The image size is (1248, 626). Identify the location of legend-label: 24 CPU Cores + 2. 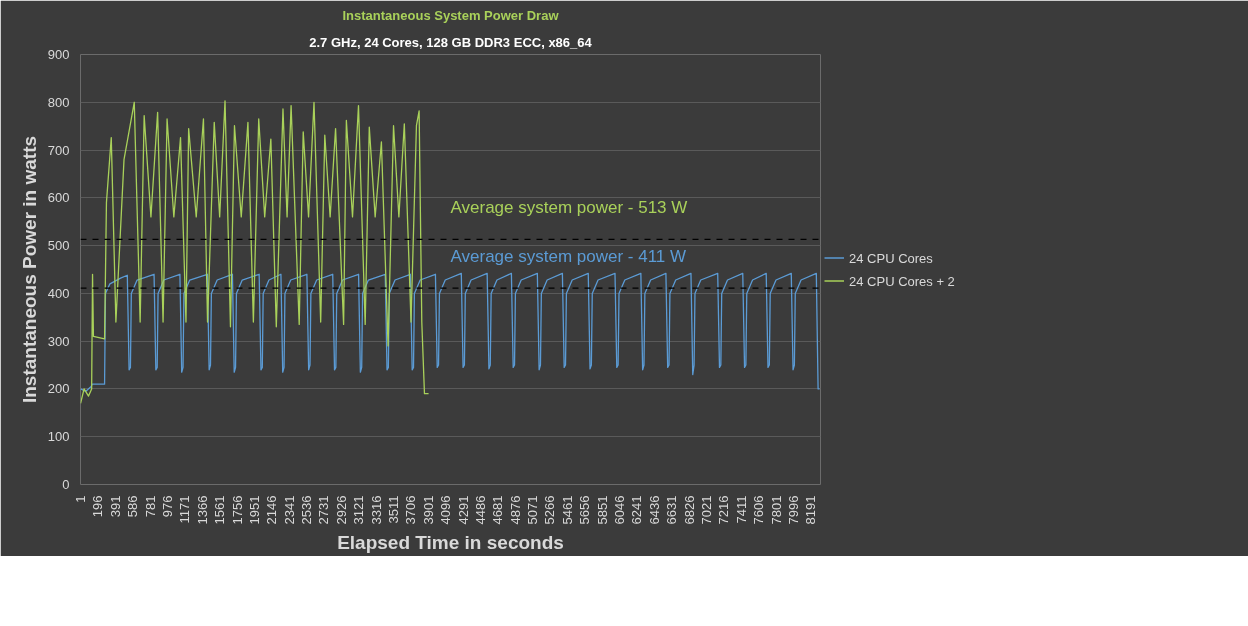
(902, 280).